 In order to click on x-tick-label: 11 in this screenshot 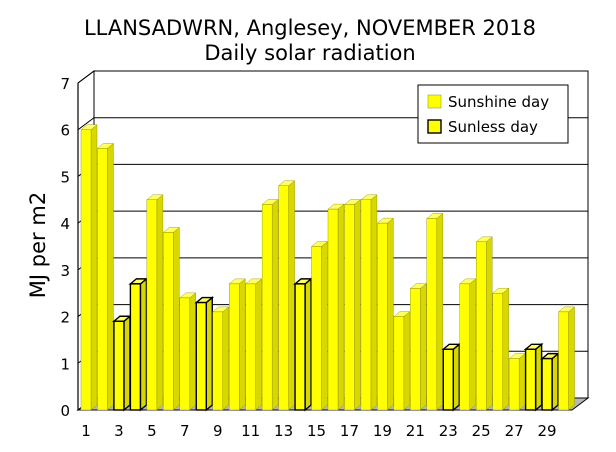, I will do `click(250, 431)`.